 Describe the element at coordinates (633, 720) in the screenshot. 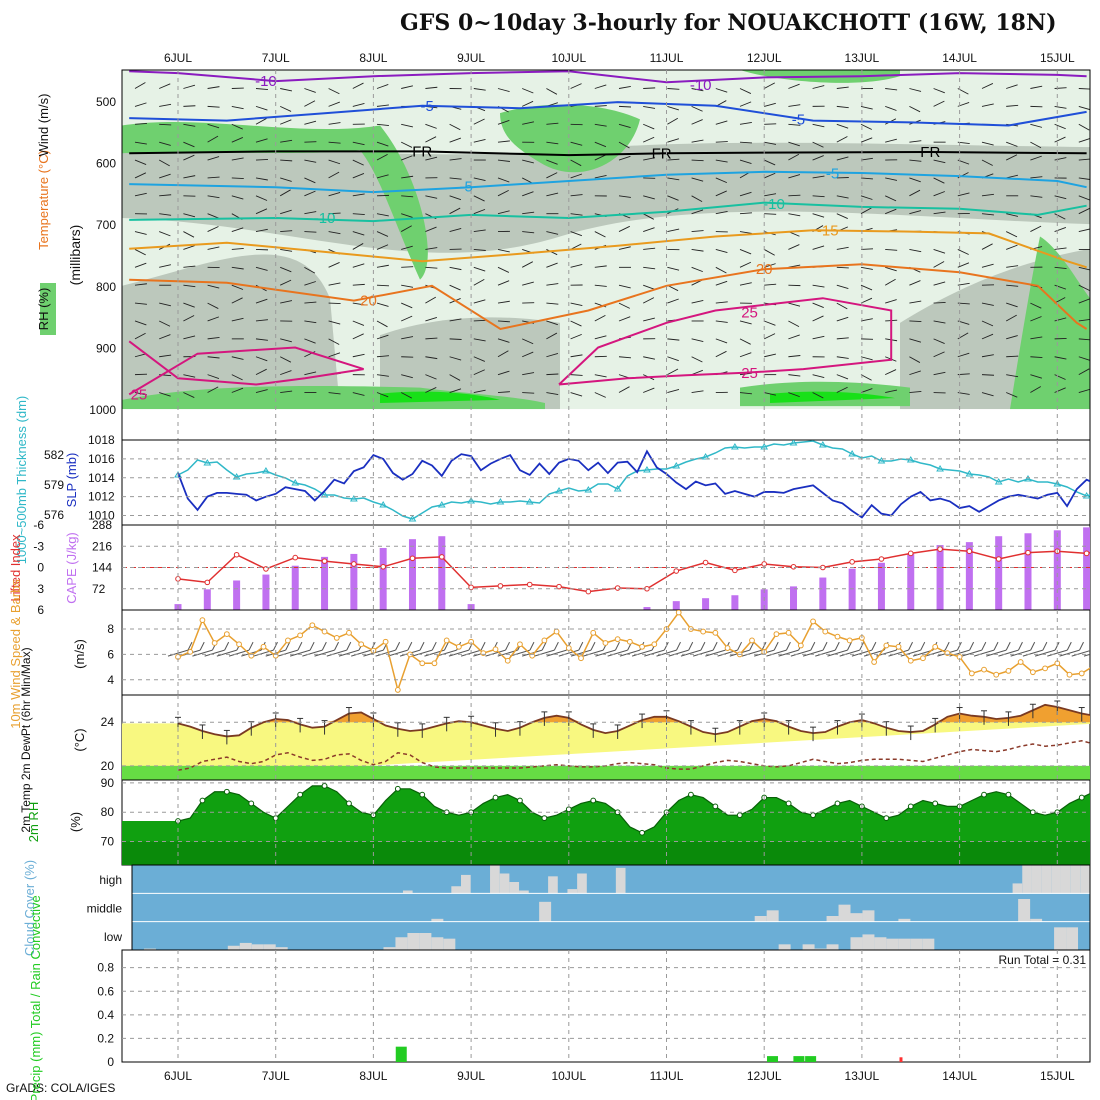

I see `temperature-line` at that location.